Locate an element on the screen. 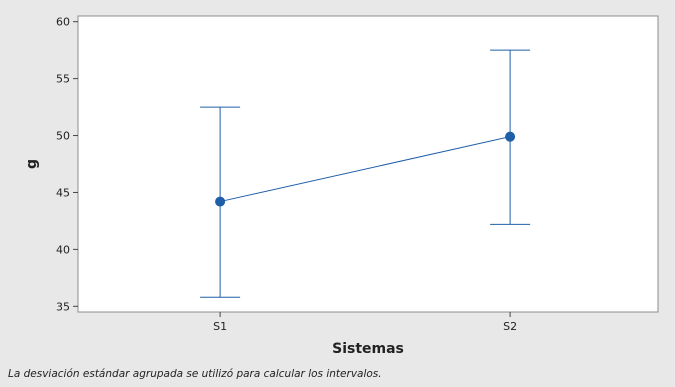 The width and height of the screenshot is (675, 387). y-axis-title: g is located at coordinates (32, 164).